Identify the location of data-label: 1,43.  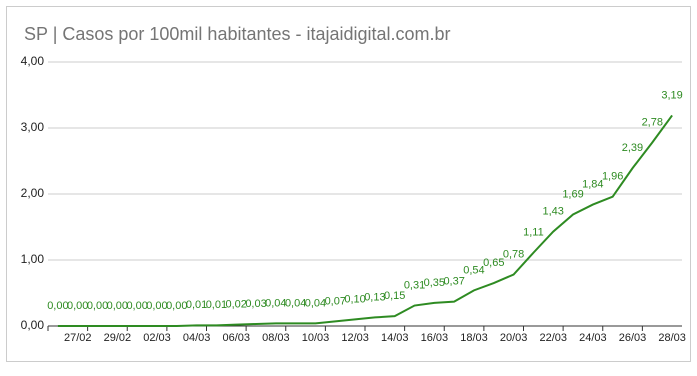
(553, 212).